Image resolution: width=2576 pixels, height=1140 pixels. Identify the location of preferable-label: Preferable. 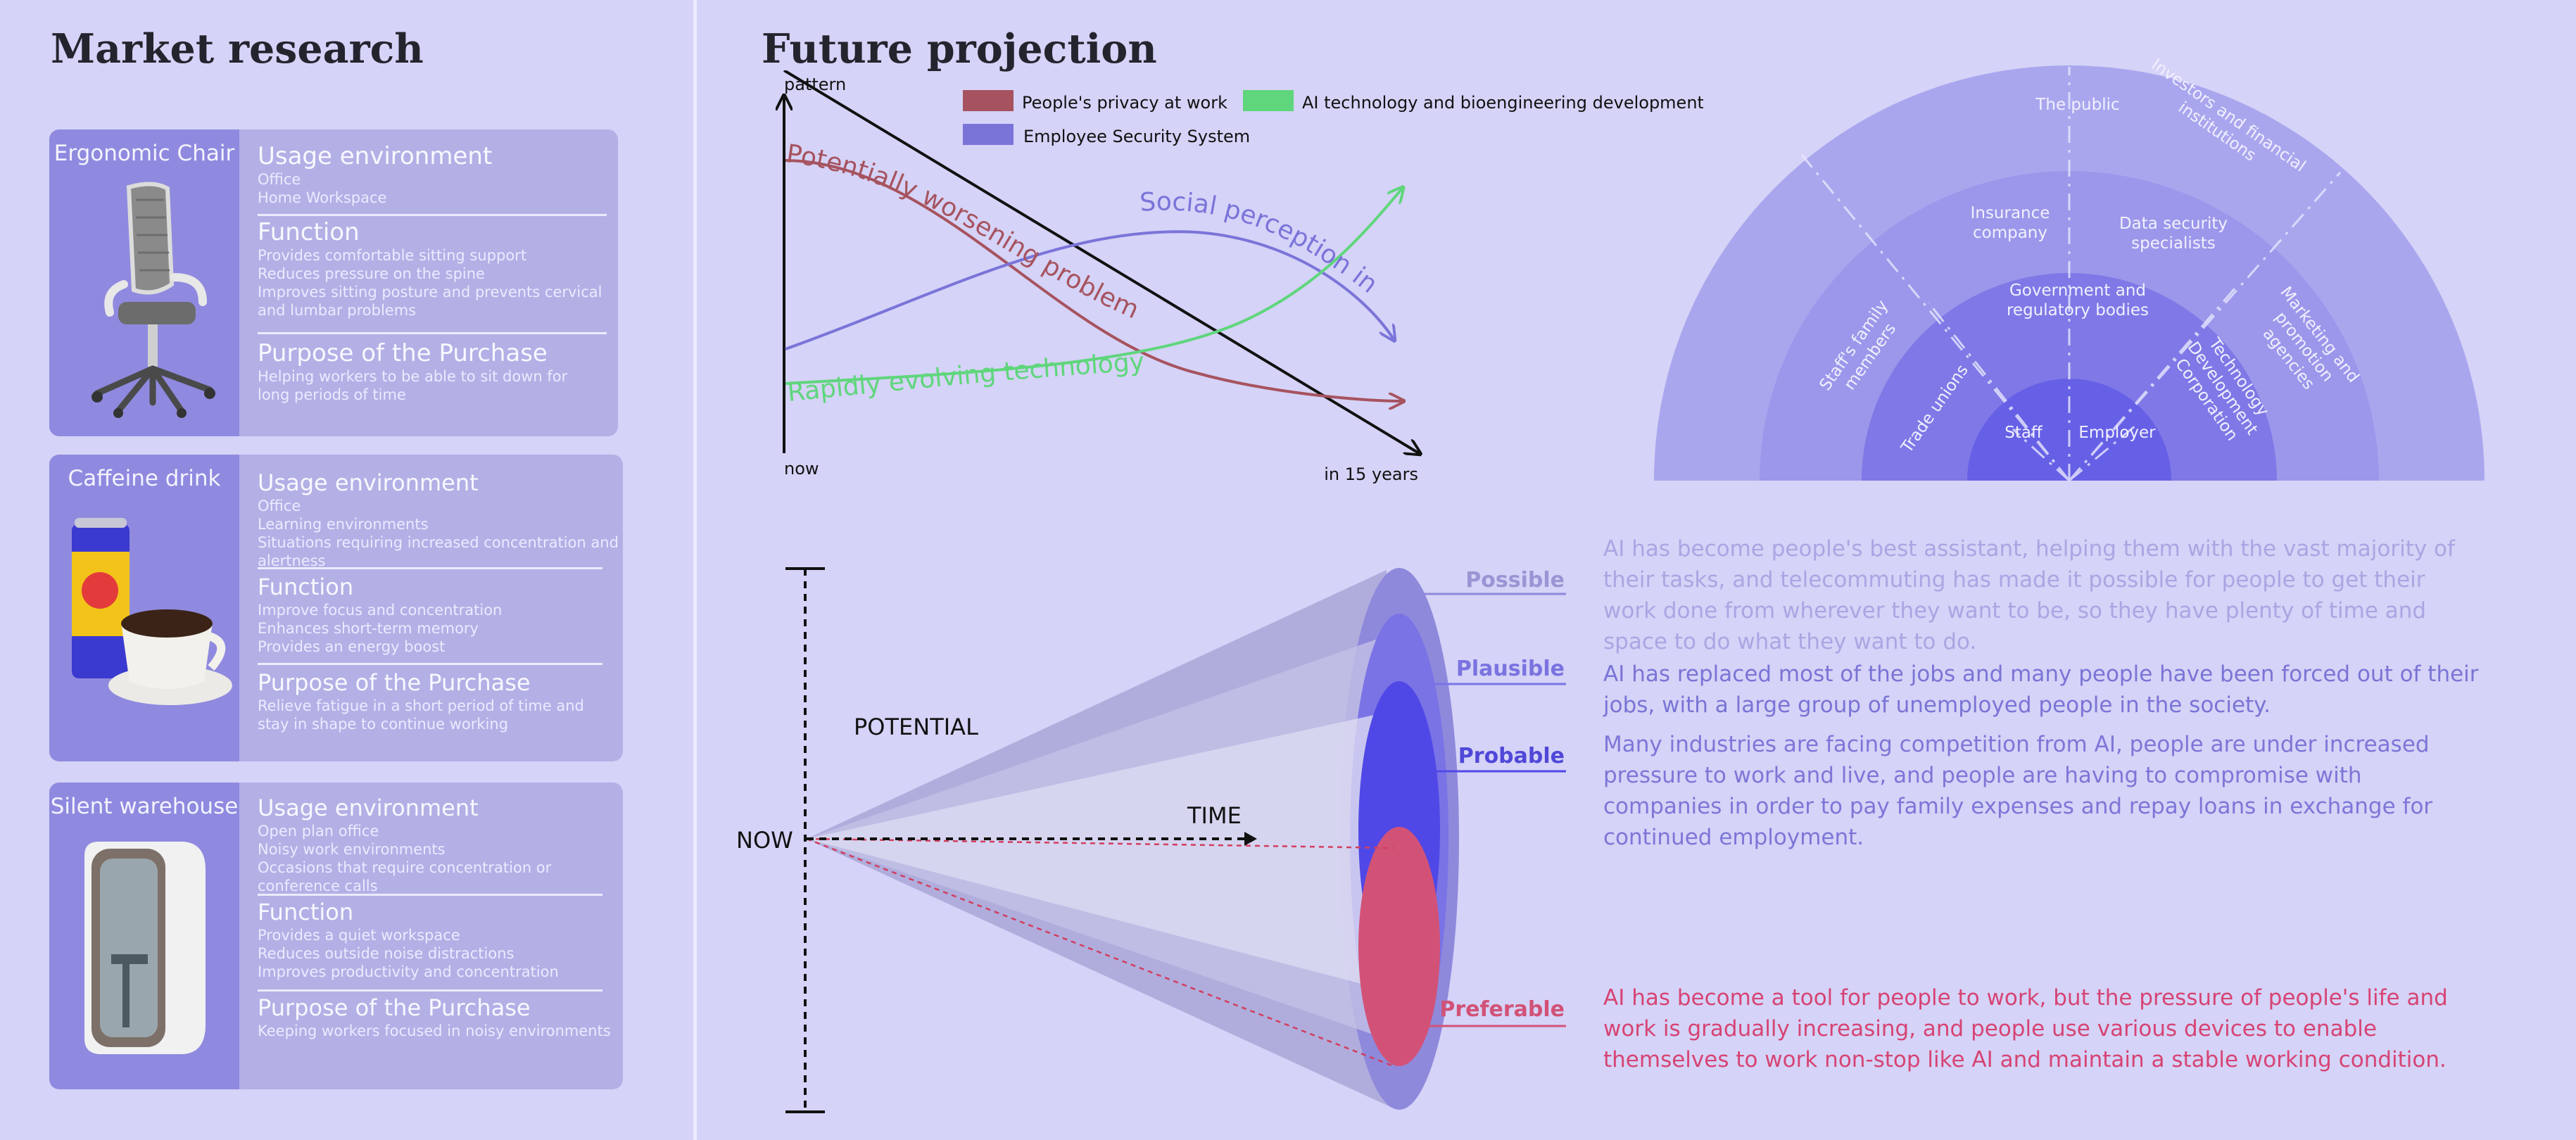
(1502, 1009).